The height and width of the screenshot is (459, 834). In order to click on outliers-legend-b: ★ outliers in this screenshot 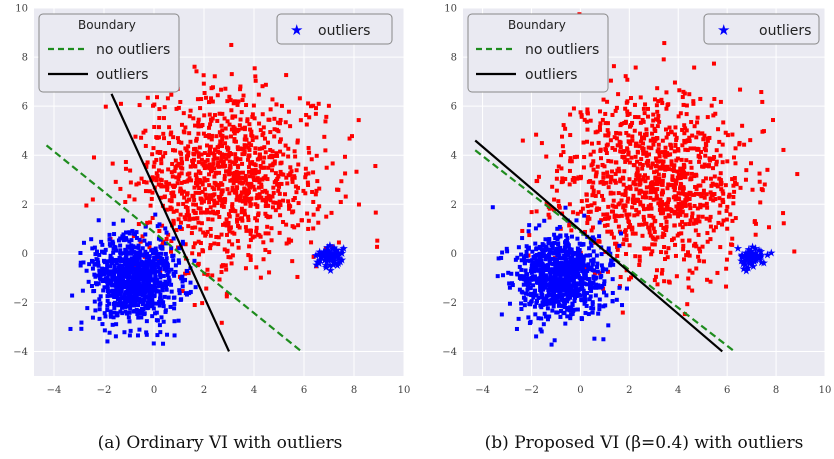, I will do `click(761, 29)`.